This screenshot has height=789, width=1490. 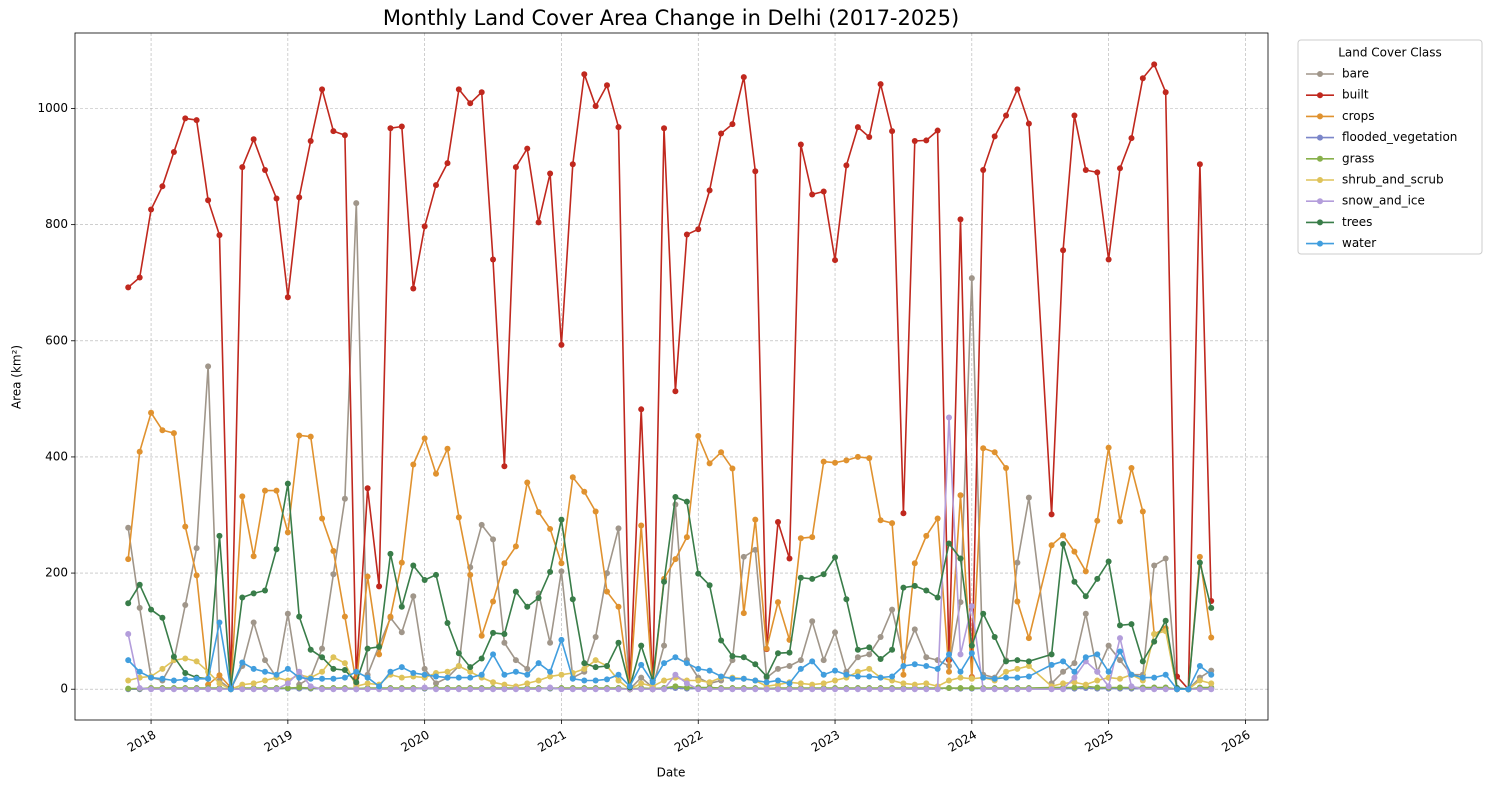 I want to click on y-tick-label: 1000, so click(x=52, y=108).